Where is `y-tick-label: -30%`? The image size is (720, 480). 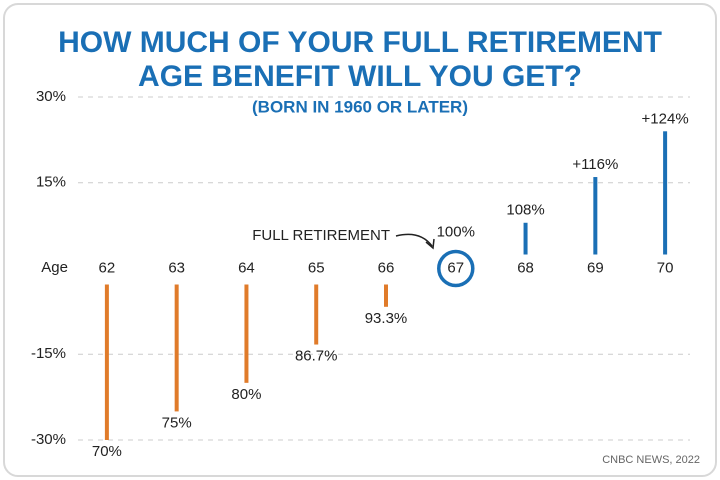
y-tick-label: -30% is located at coordinates (48, 439).